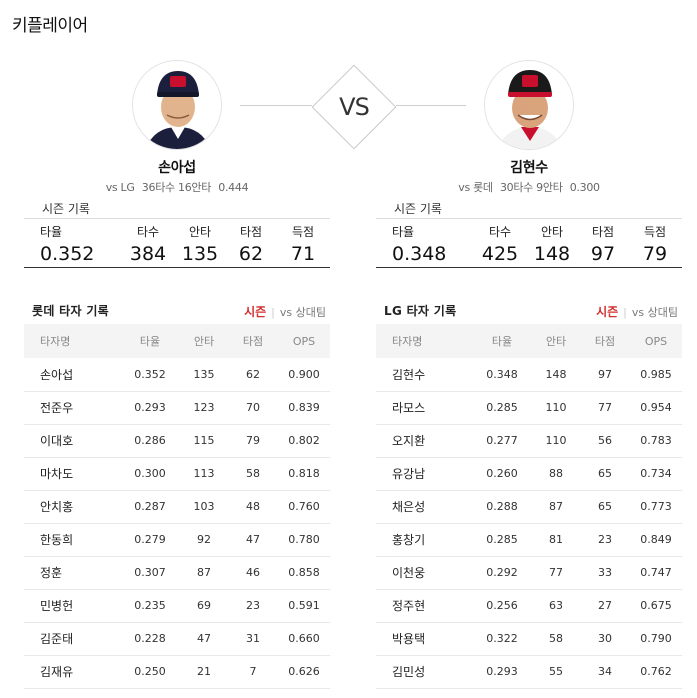 The height and width of the screenshot is (698, 697). Describe the element at coordinates (150, 474) in the screenshot. I see `cell-avg: 0.300` at that location.